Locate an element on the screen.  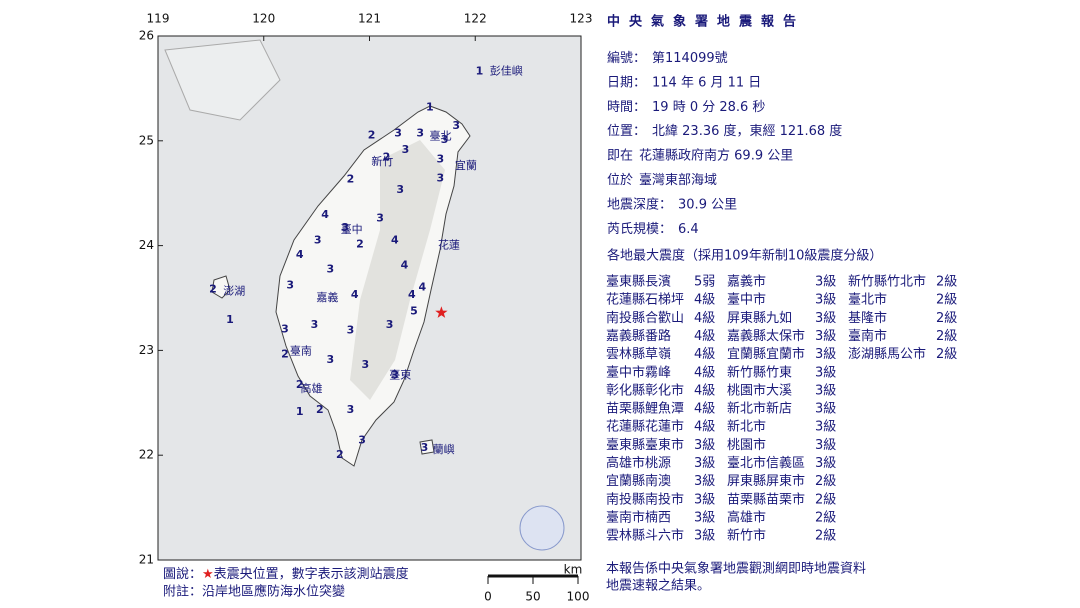
scale-unit: km is located at coordinates (573, 570).